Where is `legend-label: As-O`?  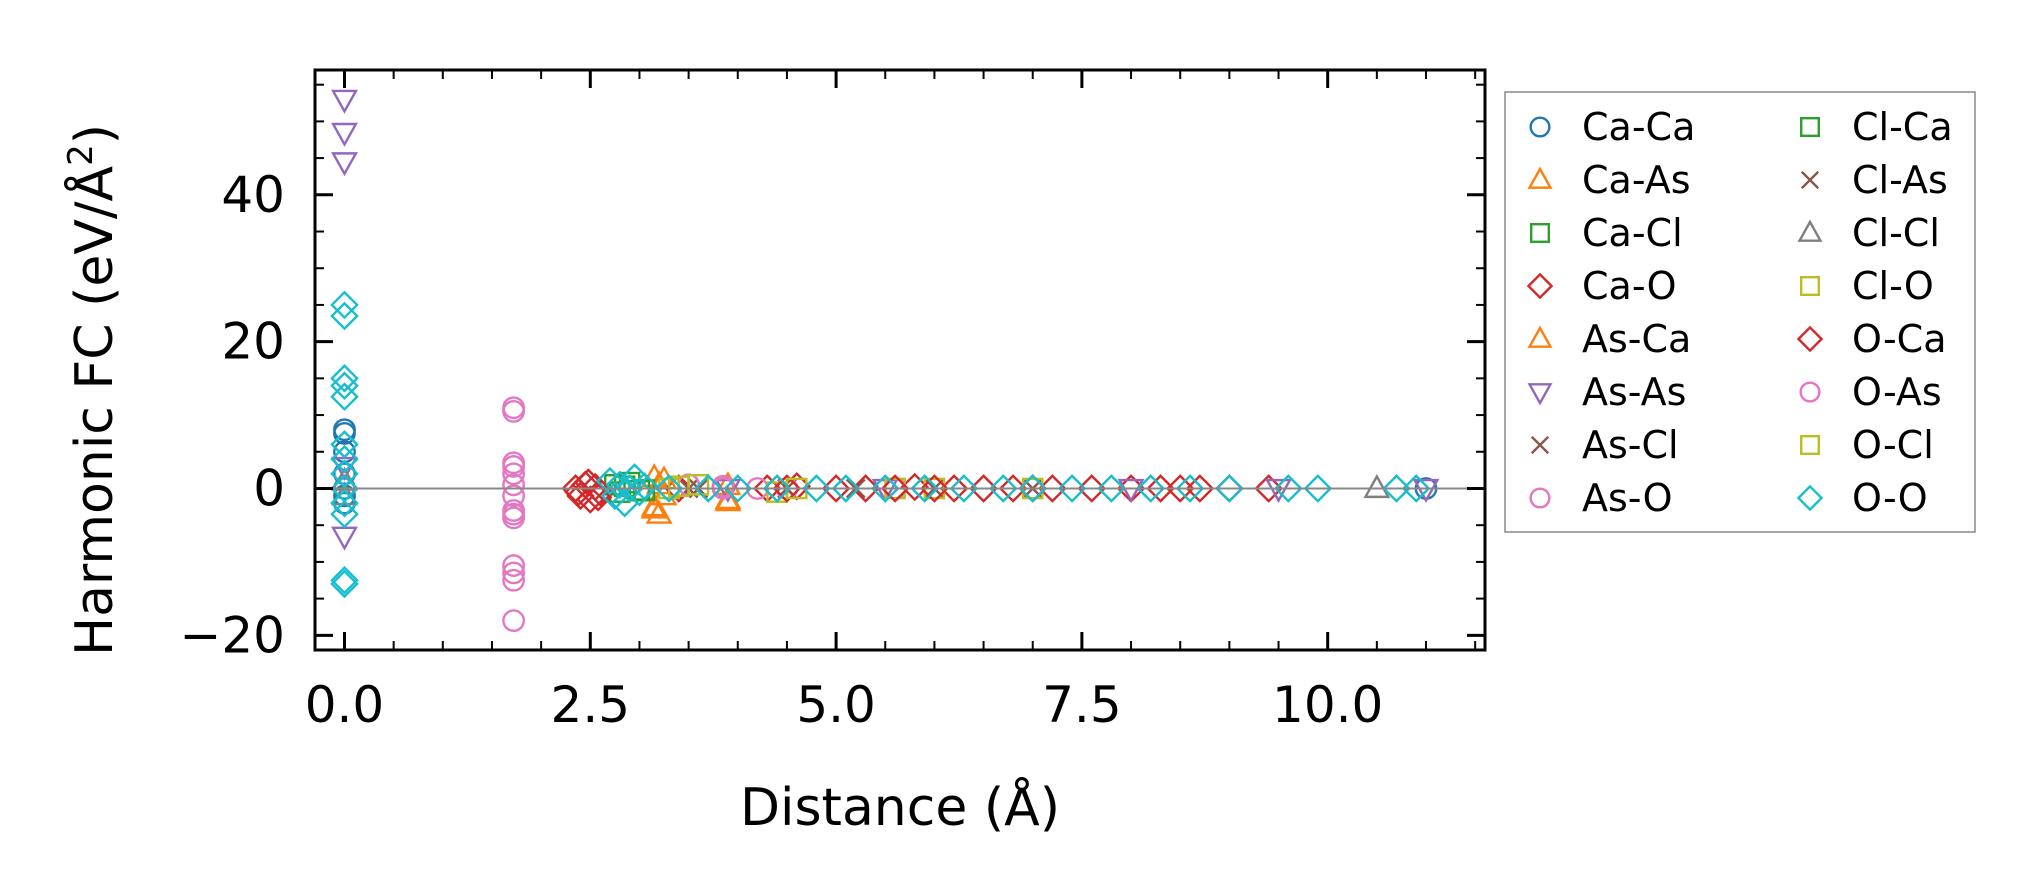 legend-label: As-O is located at coordinates (1627, 498).